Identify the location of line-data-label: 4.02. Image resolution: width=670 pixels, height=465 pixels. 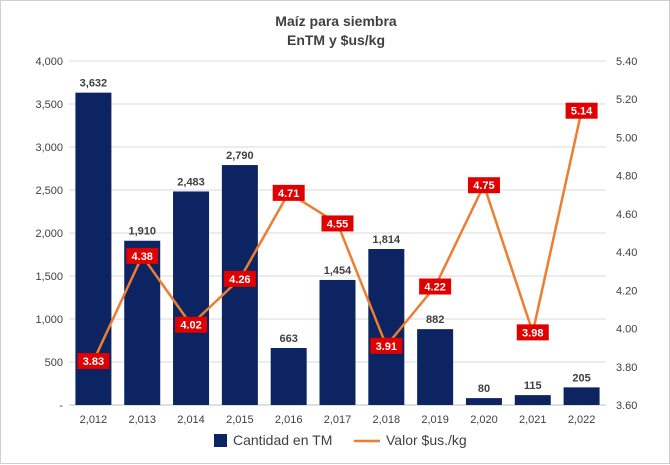
(190, 326).